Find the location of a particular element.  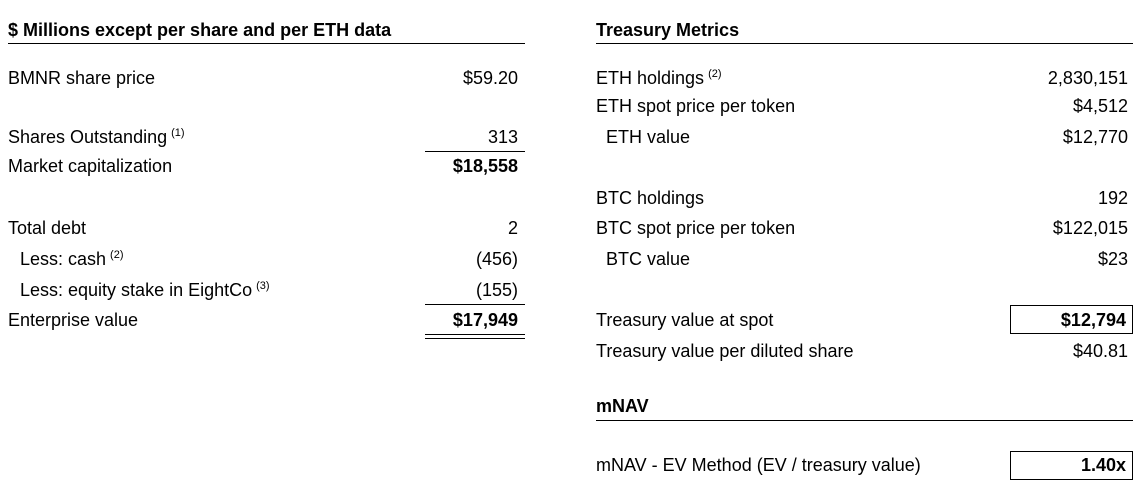

row-label: BTC spot price per token is located at coordinates (695, 228).